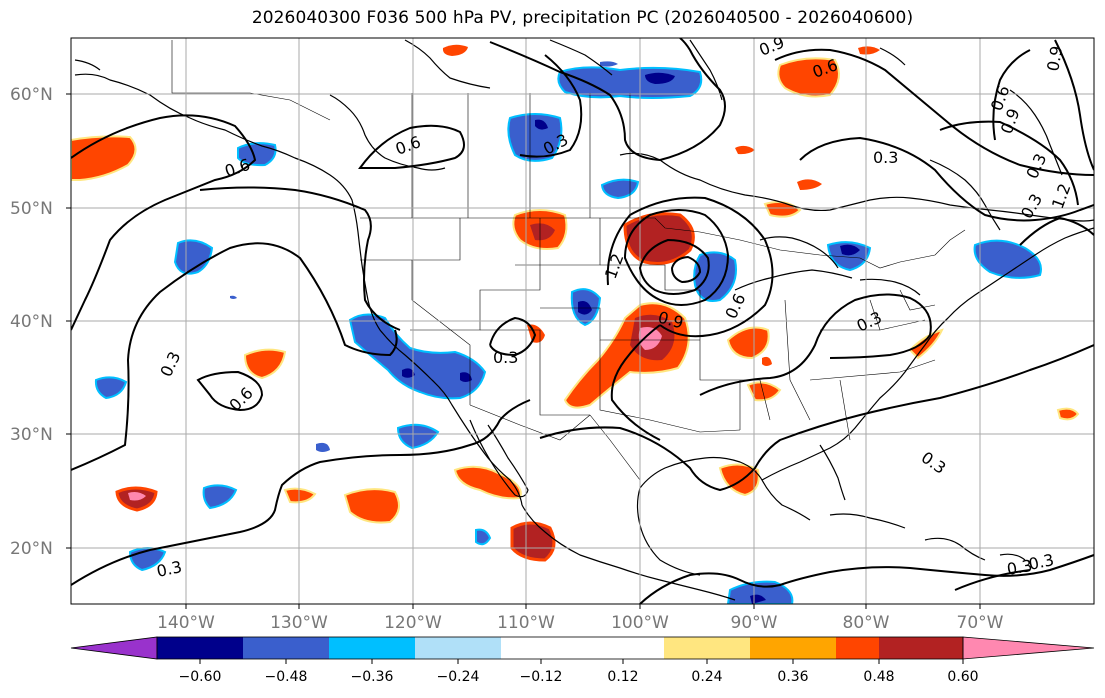  What do you see at coordinates (286, 677) in the screenshot?
I see `colorbar-tick-label: −0.48` at bounding box center [286, 677].